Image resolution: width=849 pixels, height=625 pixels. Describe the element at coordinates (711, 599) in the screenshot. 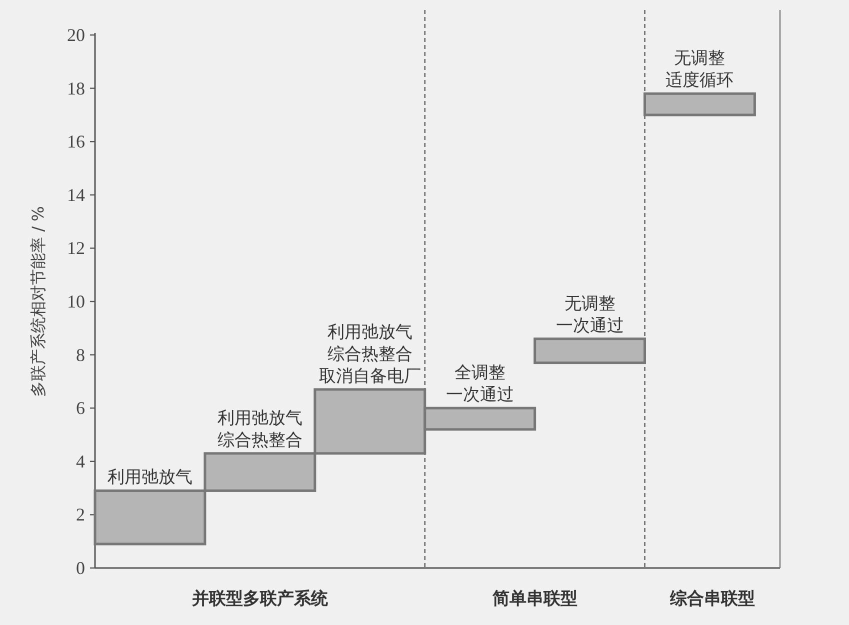

I see `text: 综合串联型` at that location.